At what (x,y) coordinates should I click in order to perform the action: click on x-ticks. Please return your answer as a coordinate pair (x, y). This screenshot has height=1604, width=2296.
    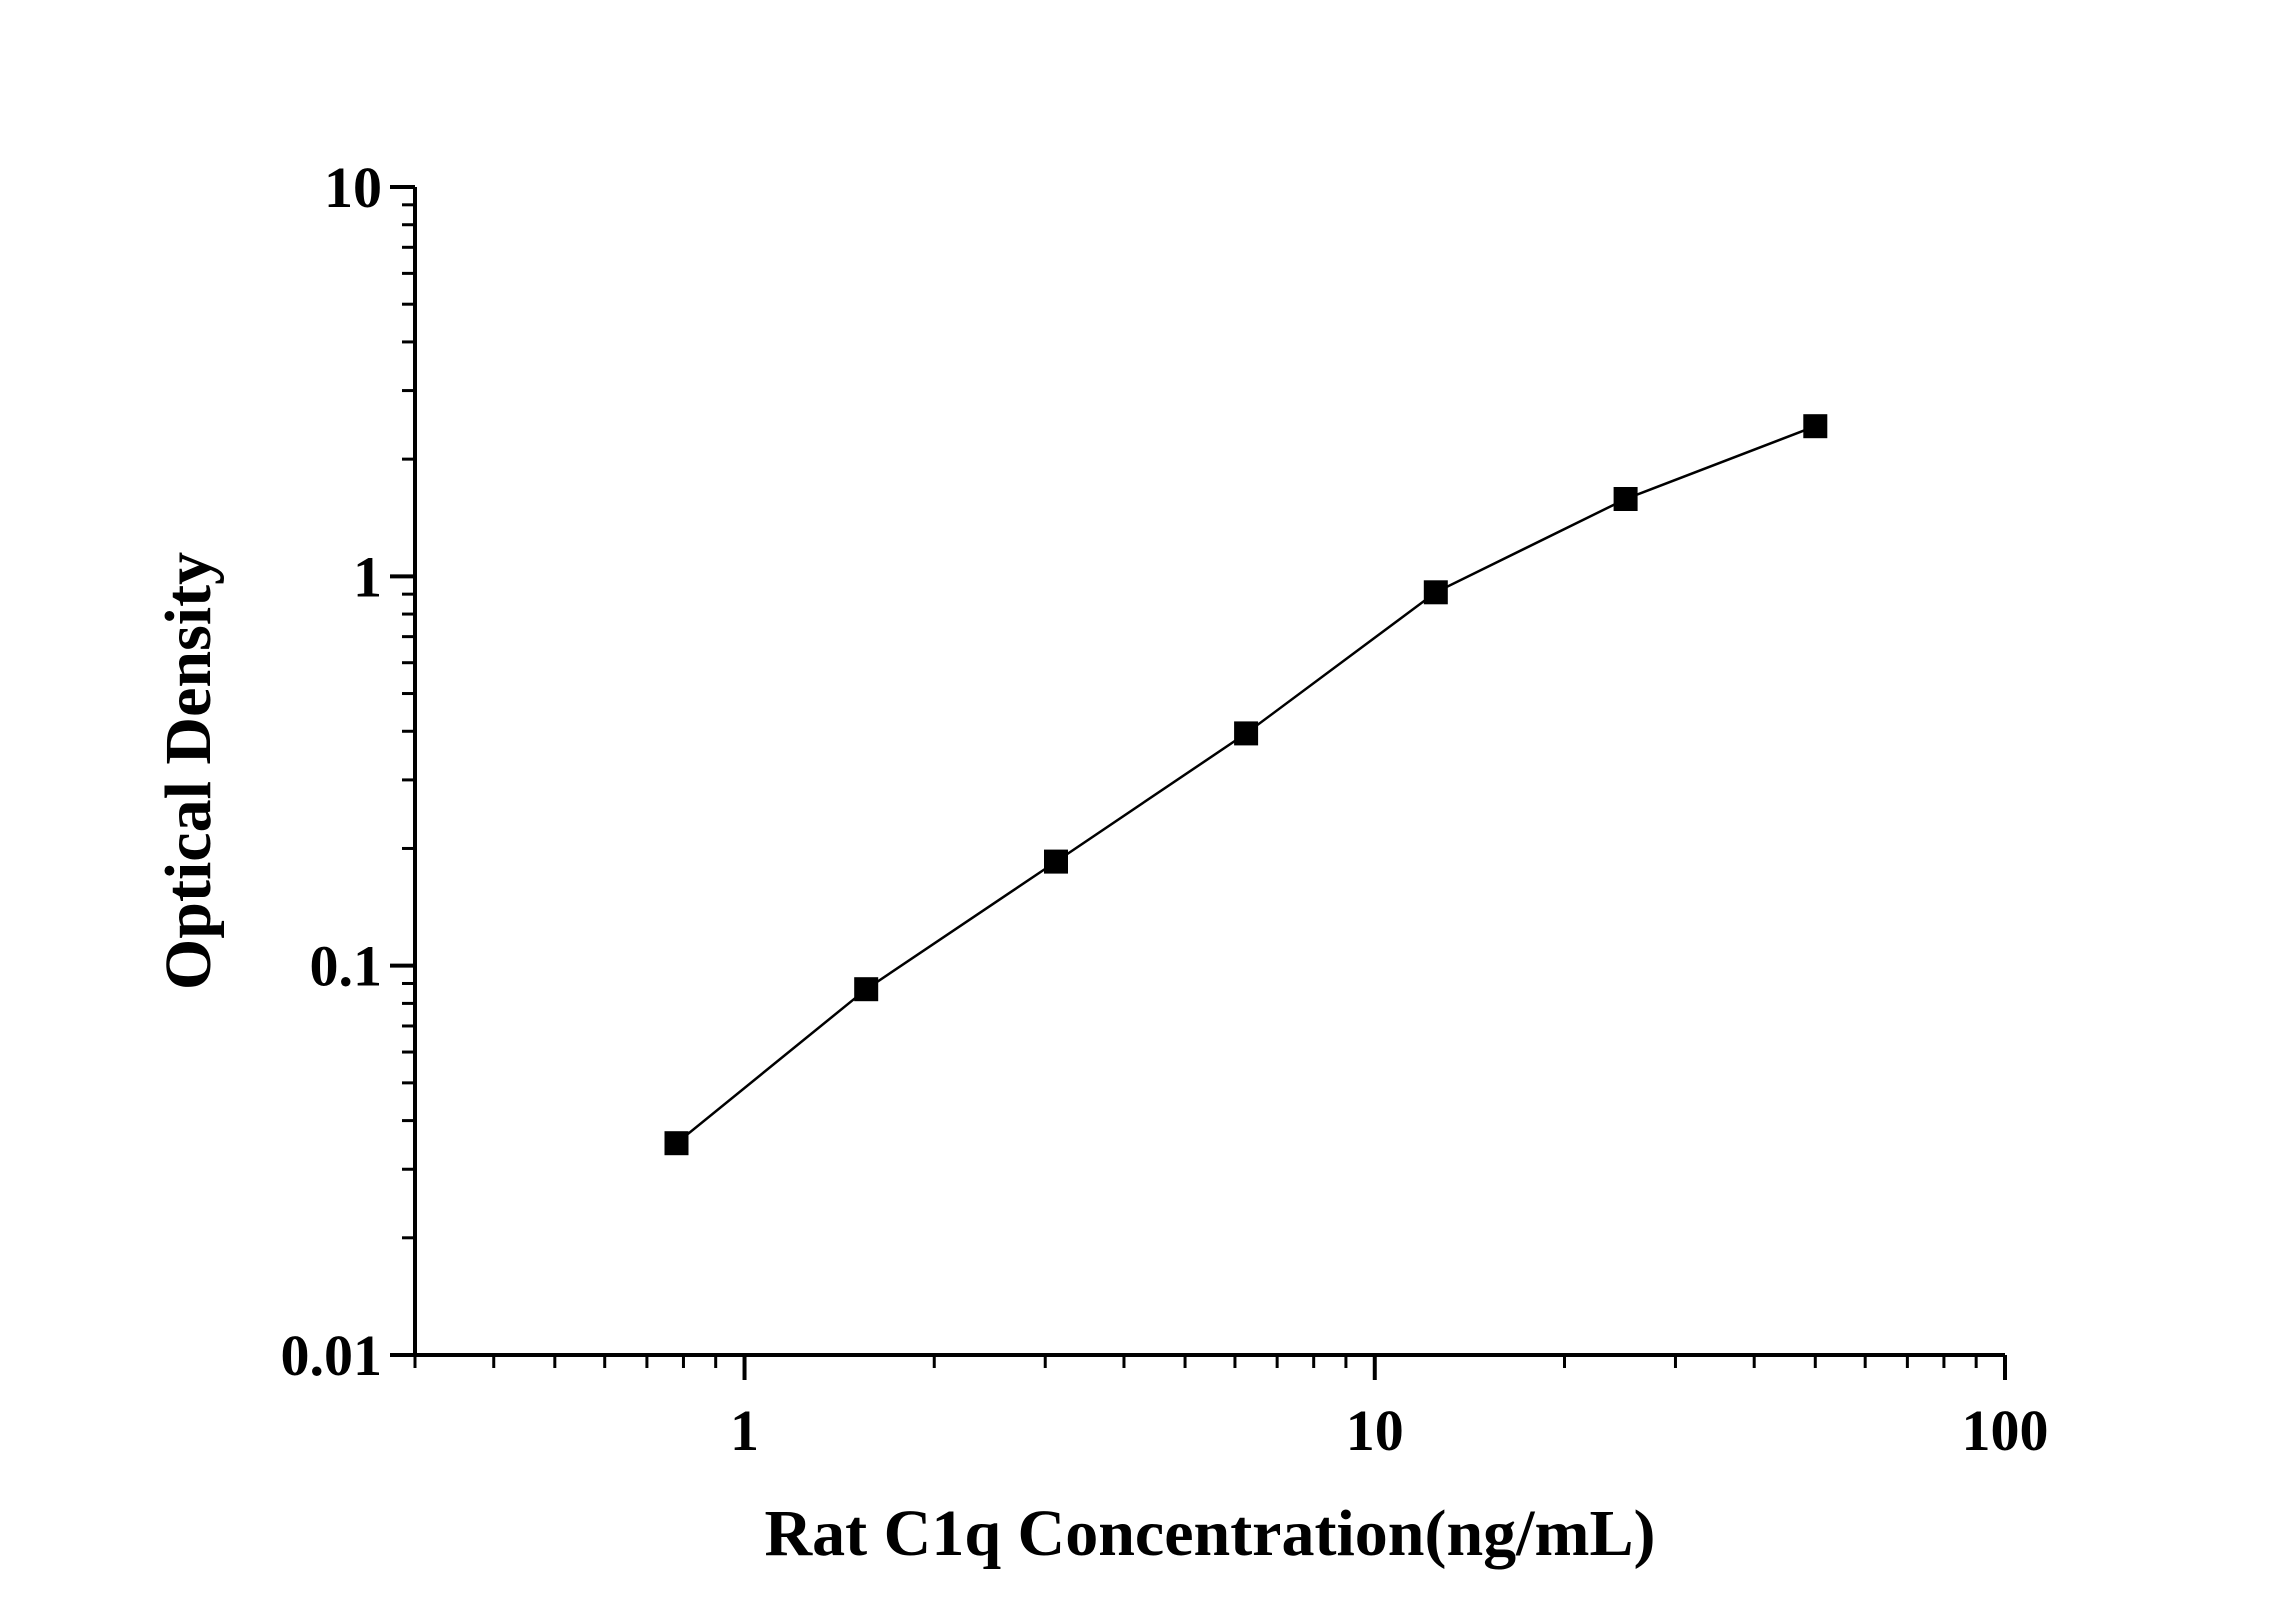
    Looking at the image, I should click on (1210, 1367).